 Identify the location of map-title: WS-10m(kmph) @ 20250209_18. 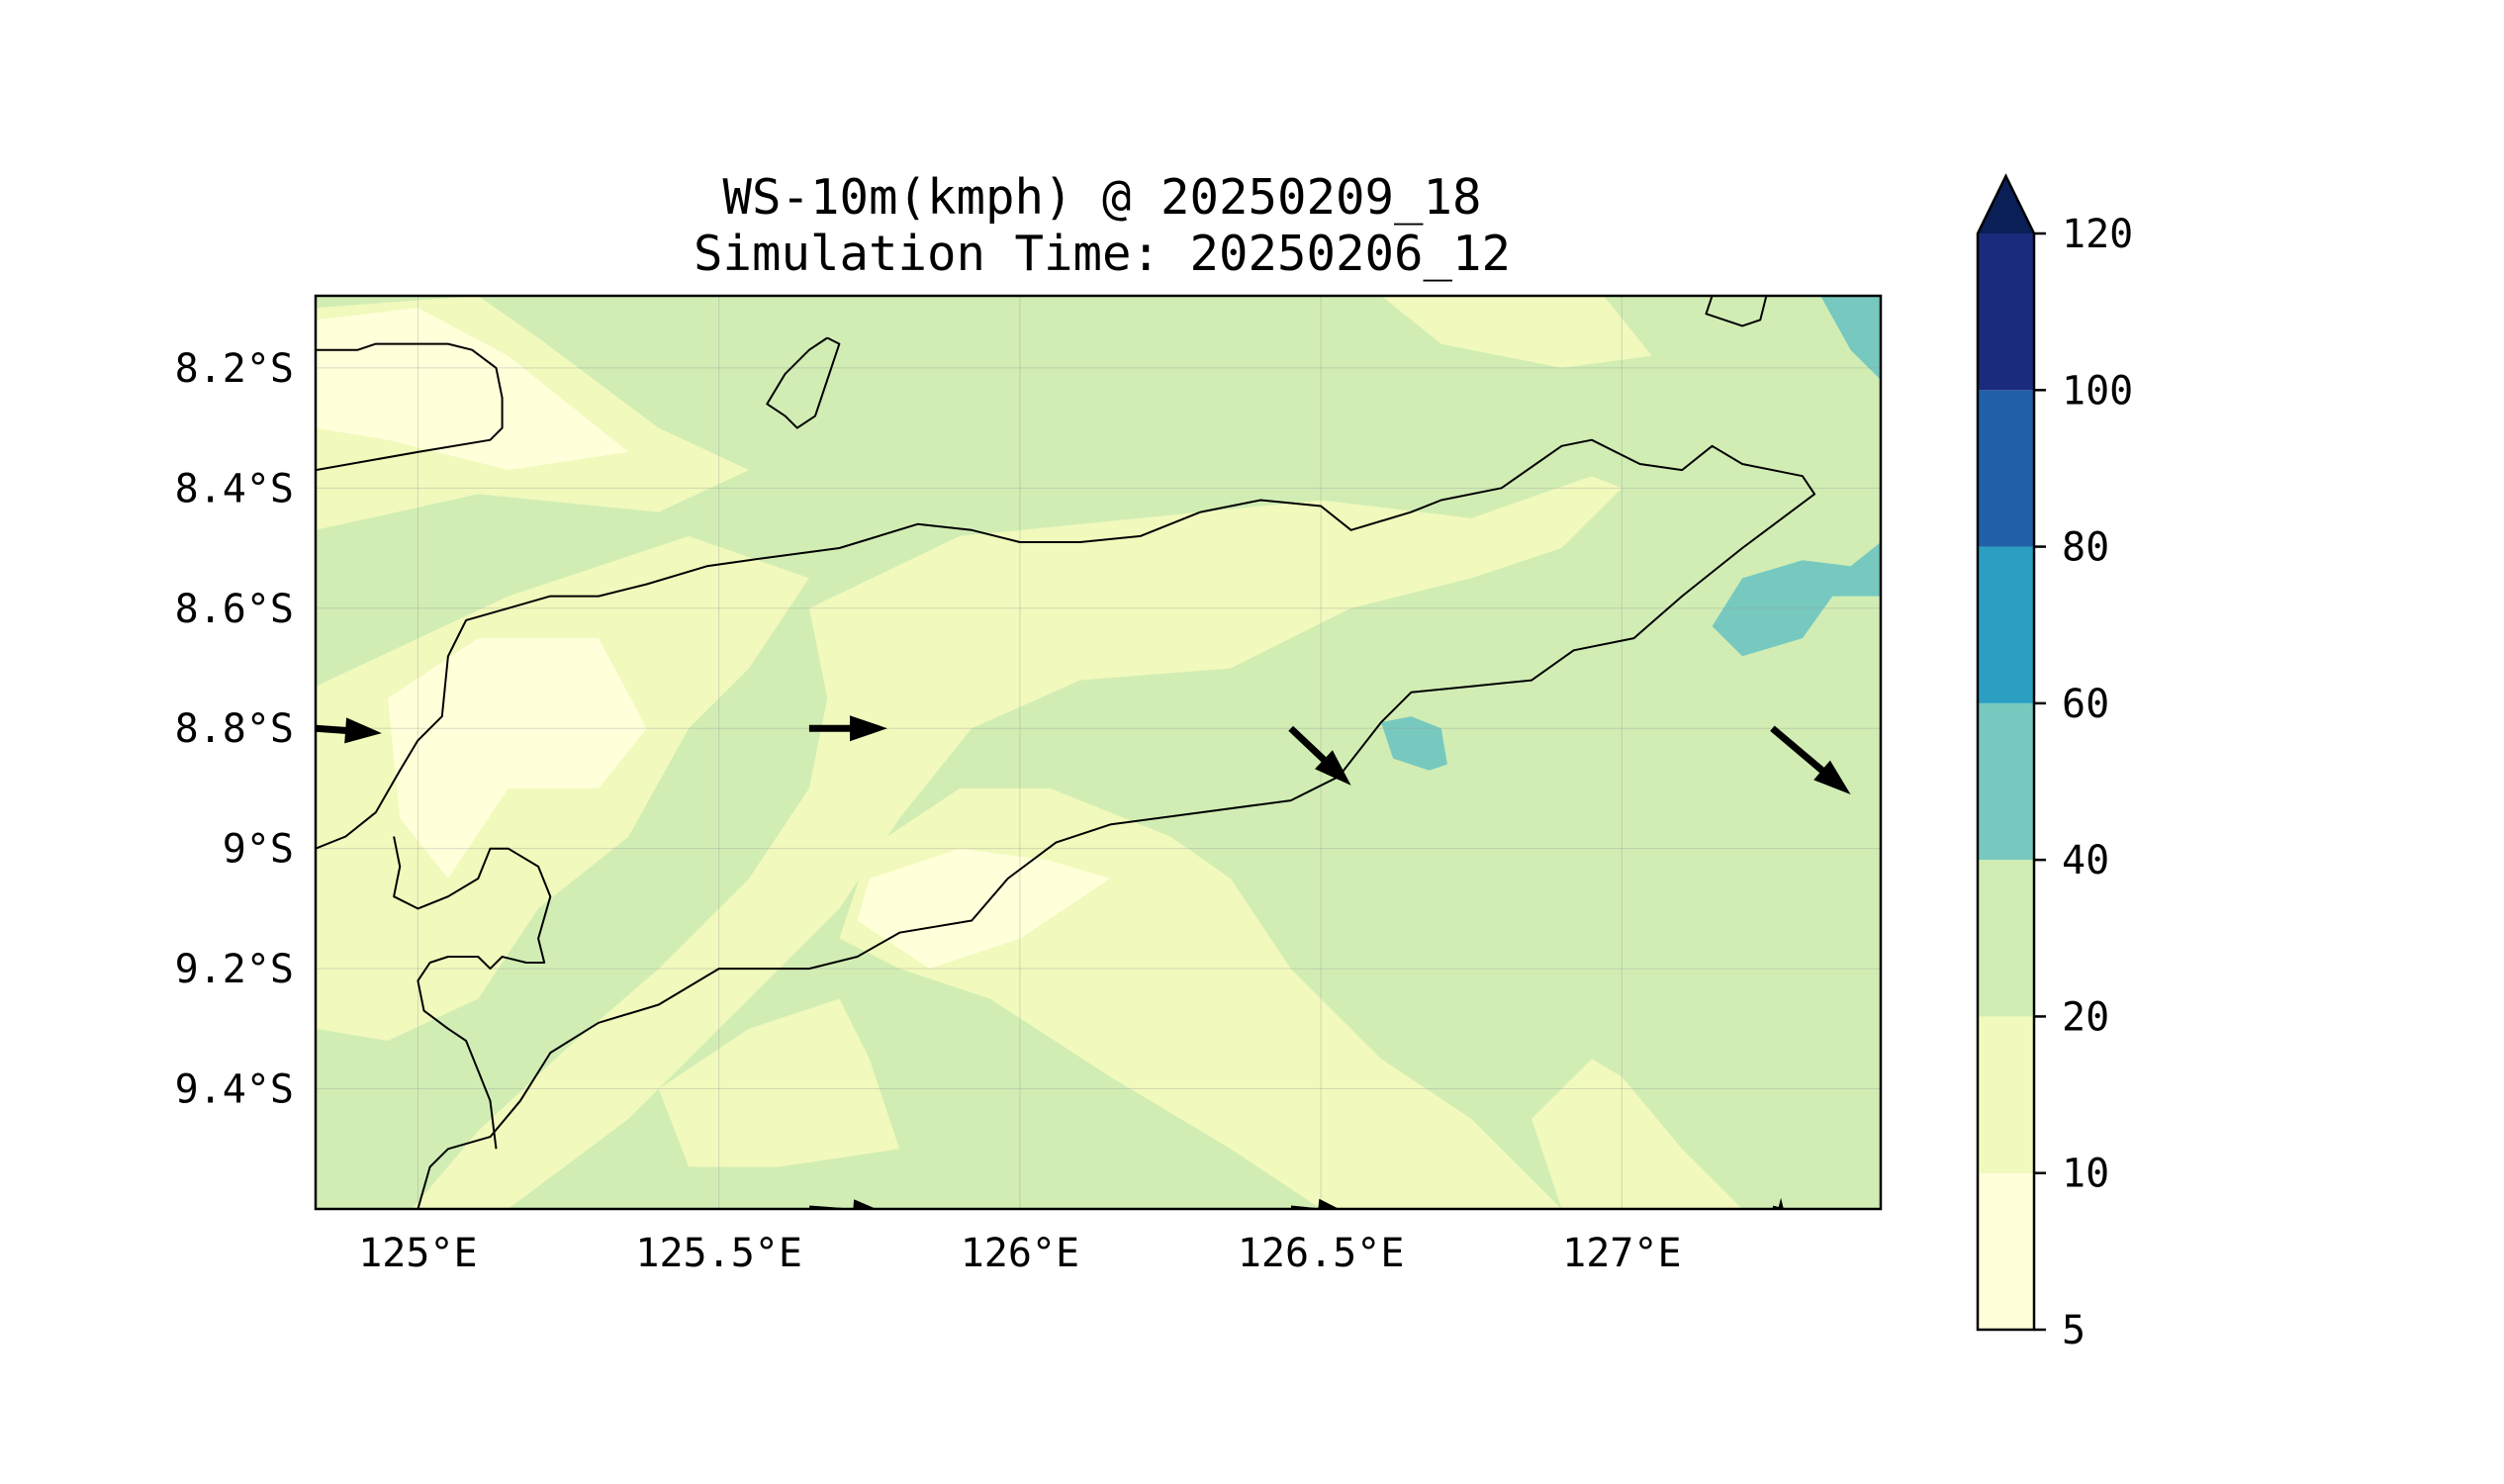
(1101, 197).